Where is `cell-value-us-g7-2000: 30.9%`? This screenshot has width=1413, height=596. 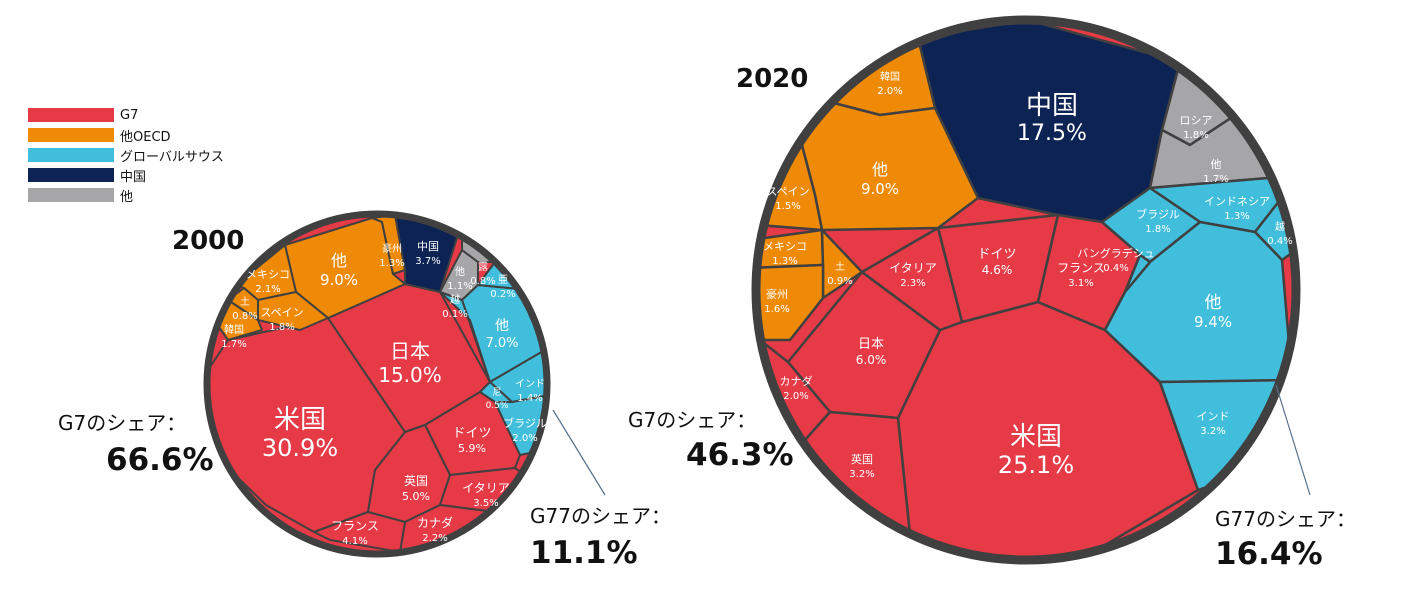 cell-value-us-g7-2000: 30.9% is located at coordinates (300, 448).